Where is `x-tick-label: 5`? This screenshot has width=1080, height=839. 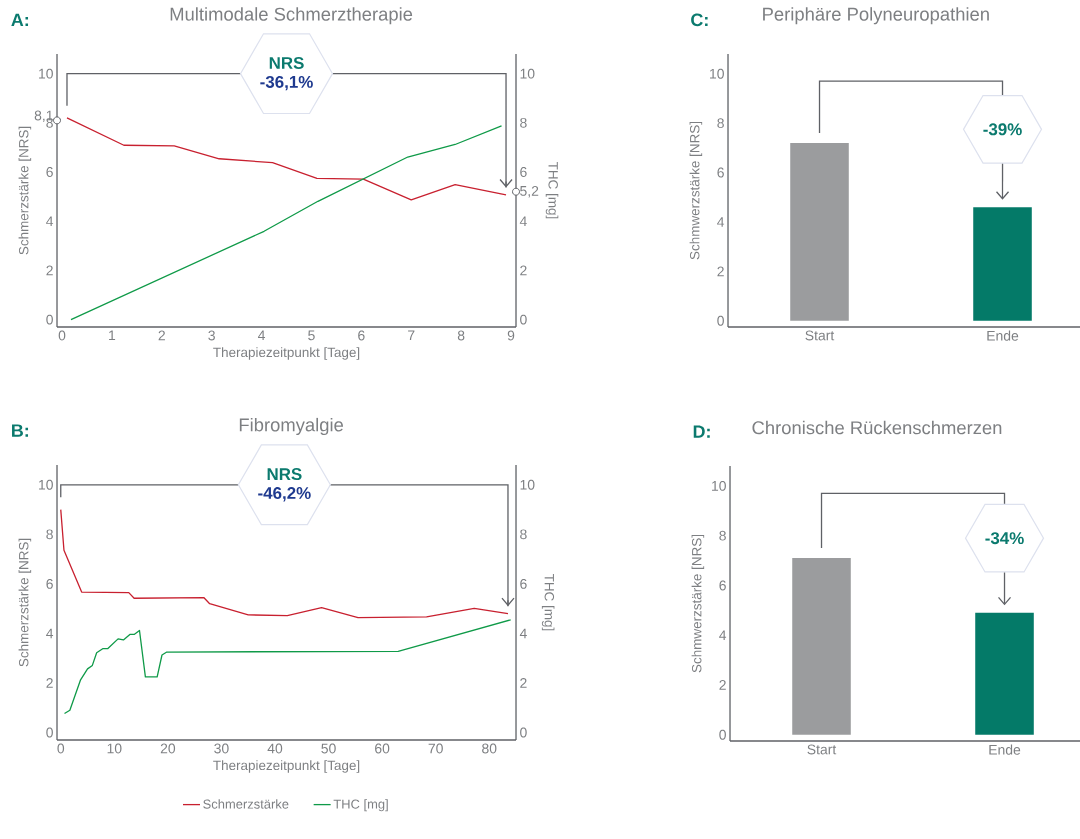 x-tick-label: 5 is located at coordinates (311, 335).